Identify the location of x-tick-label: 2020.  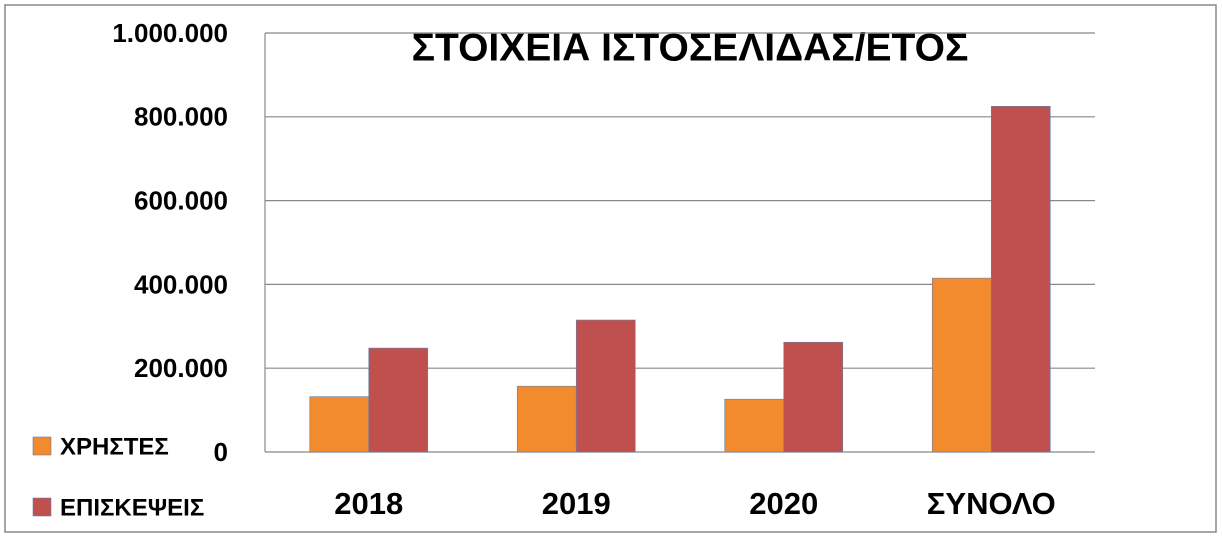
(783, 503).